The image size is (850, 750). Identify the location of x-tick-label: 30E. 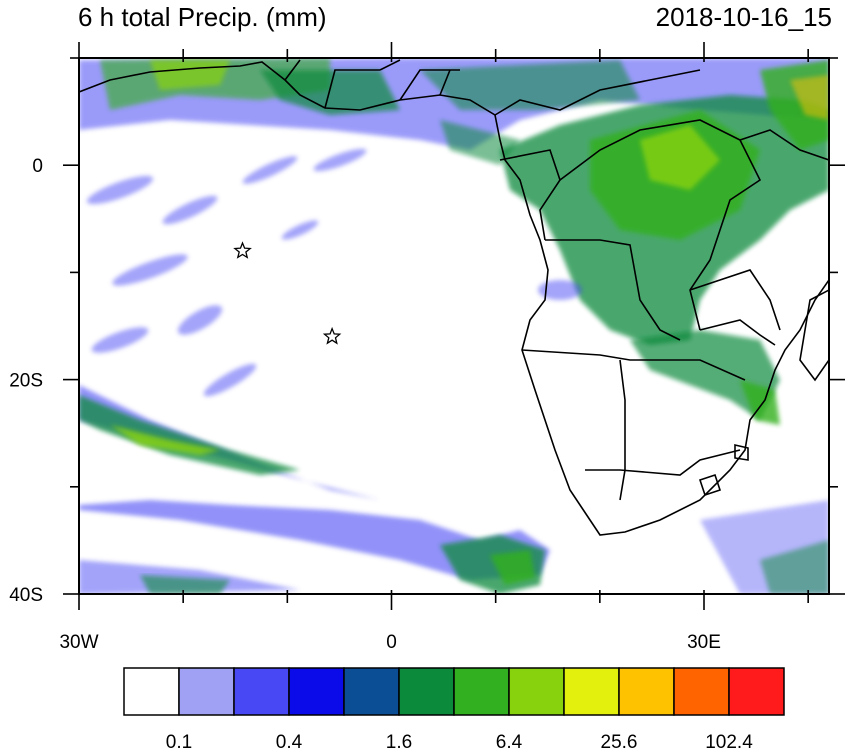
(704, 642).